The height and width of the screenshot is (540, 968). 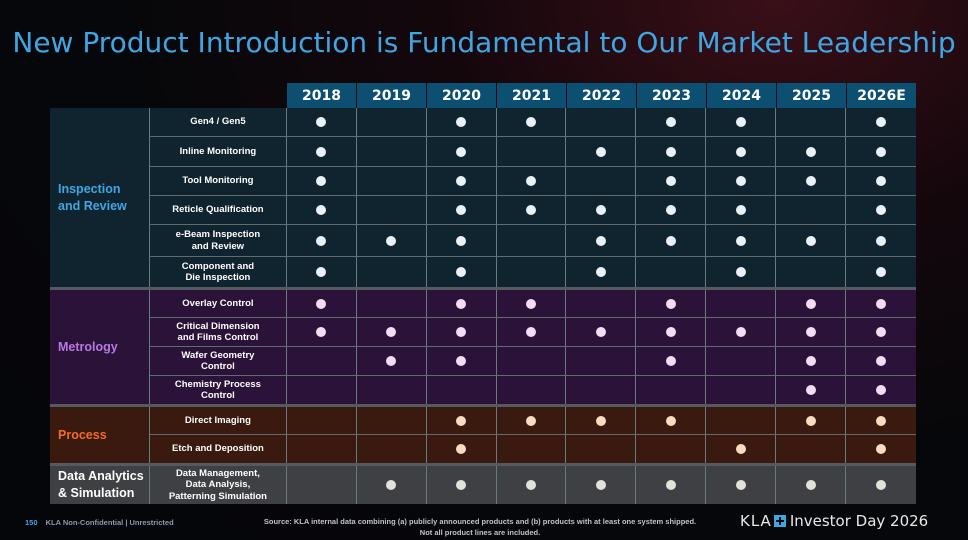 I want to click on table-row: Wafer Geometry Control, so click(x=533, y=360).